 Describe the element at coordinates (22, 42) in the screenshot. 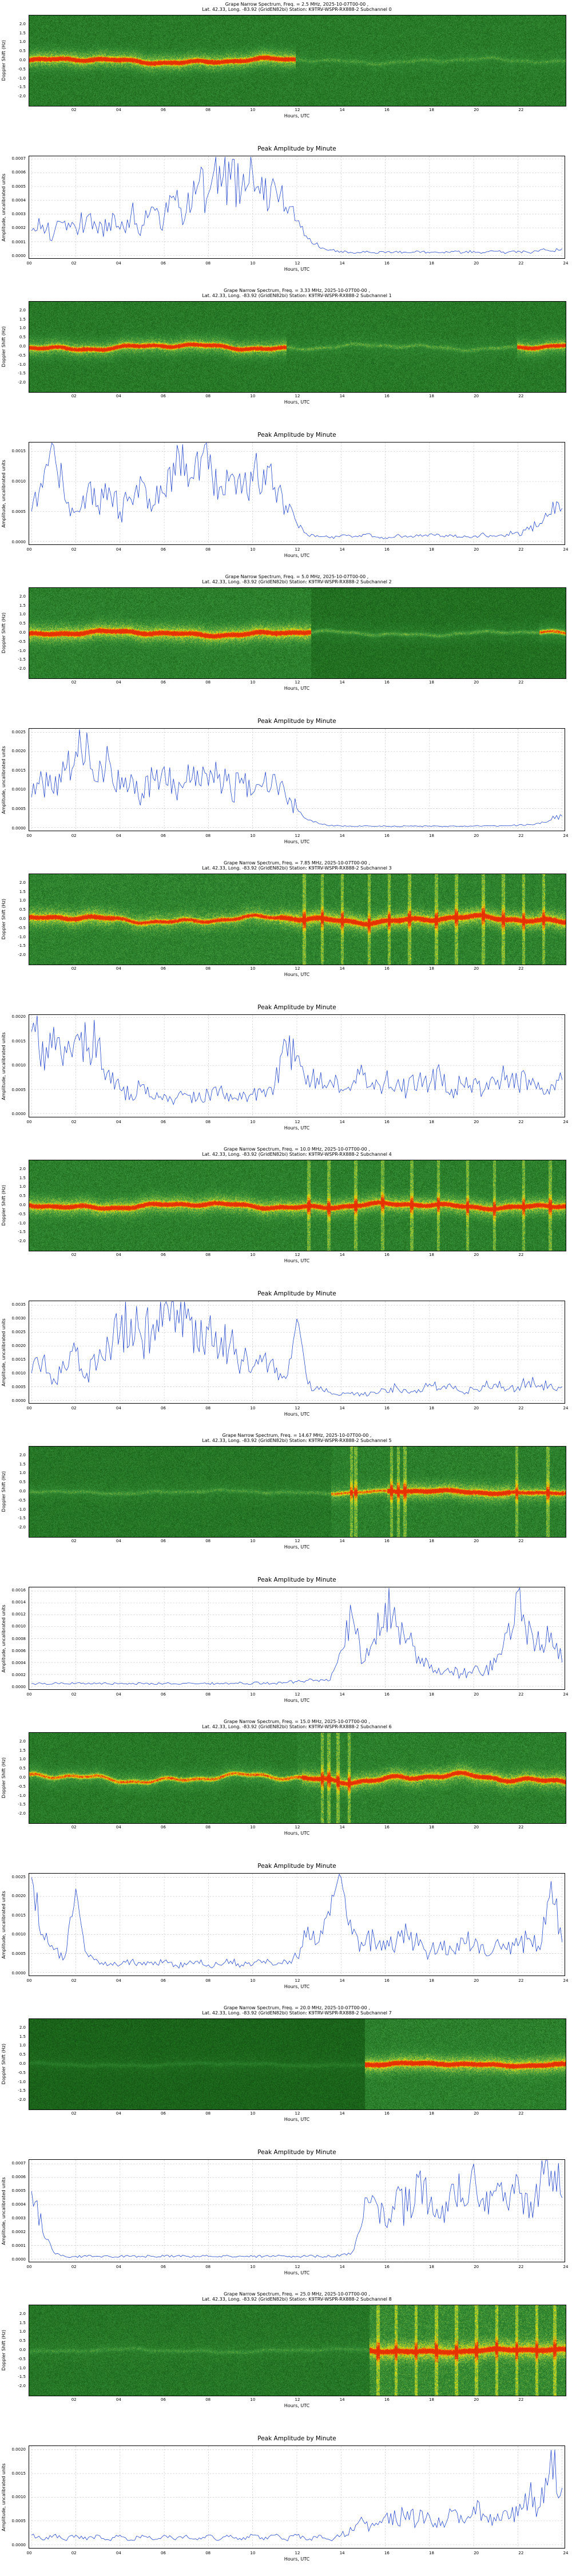

I see `y-tick-label: 1.0` at that location.